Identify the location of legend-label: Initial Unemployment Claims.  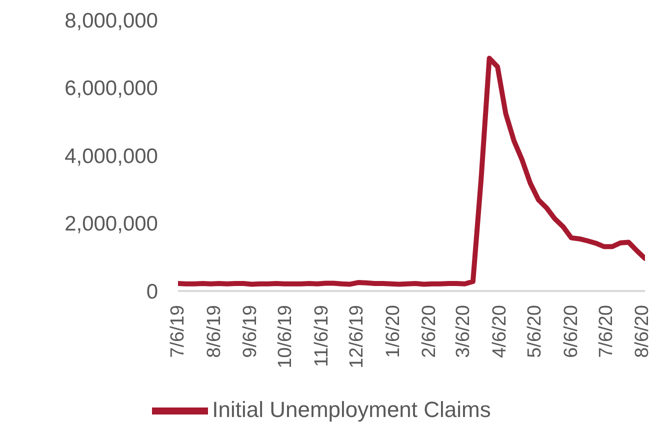
(351, 409).